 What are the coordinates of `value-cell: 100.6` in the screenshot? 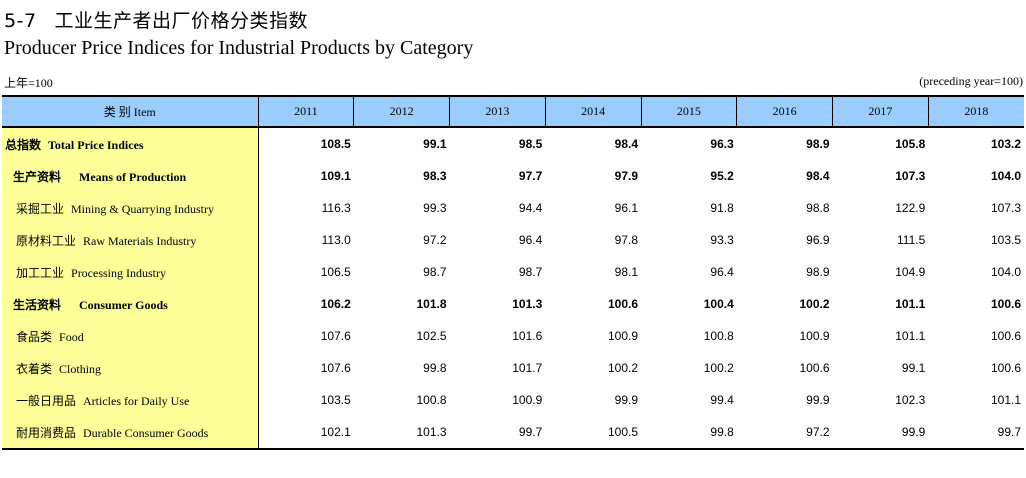 It's located at (1005, 304).